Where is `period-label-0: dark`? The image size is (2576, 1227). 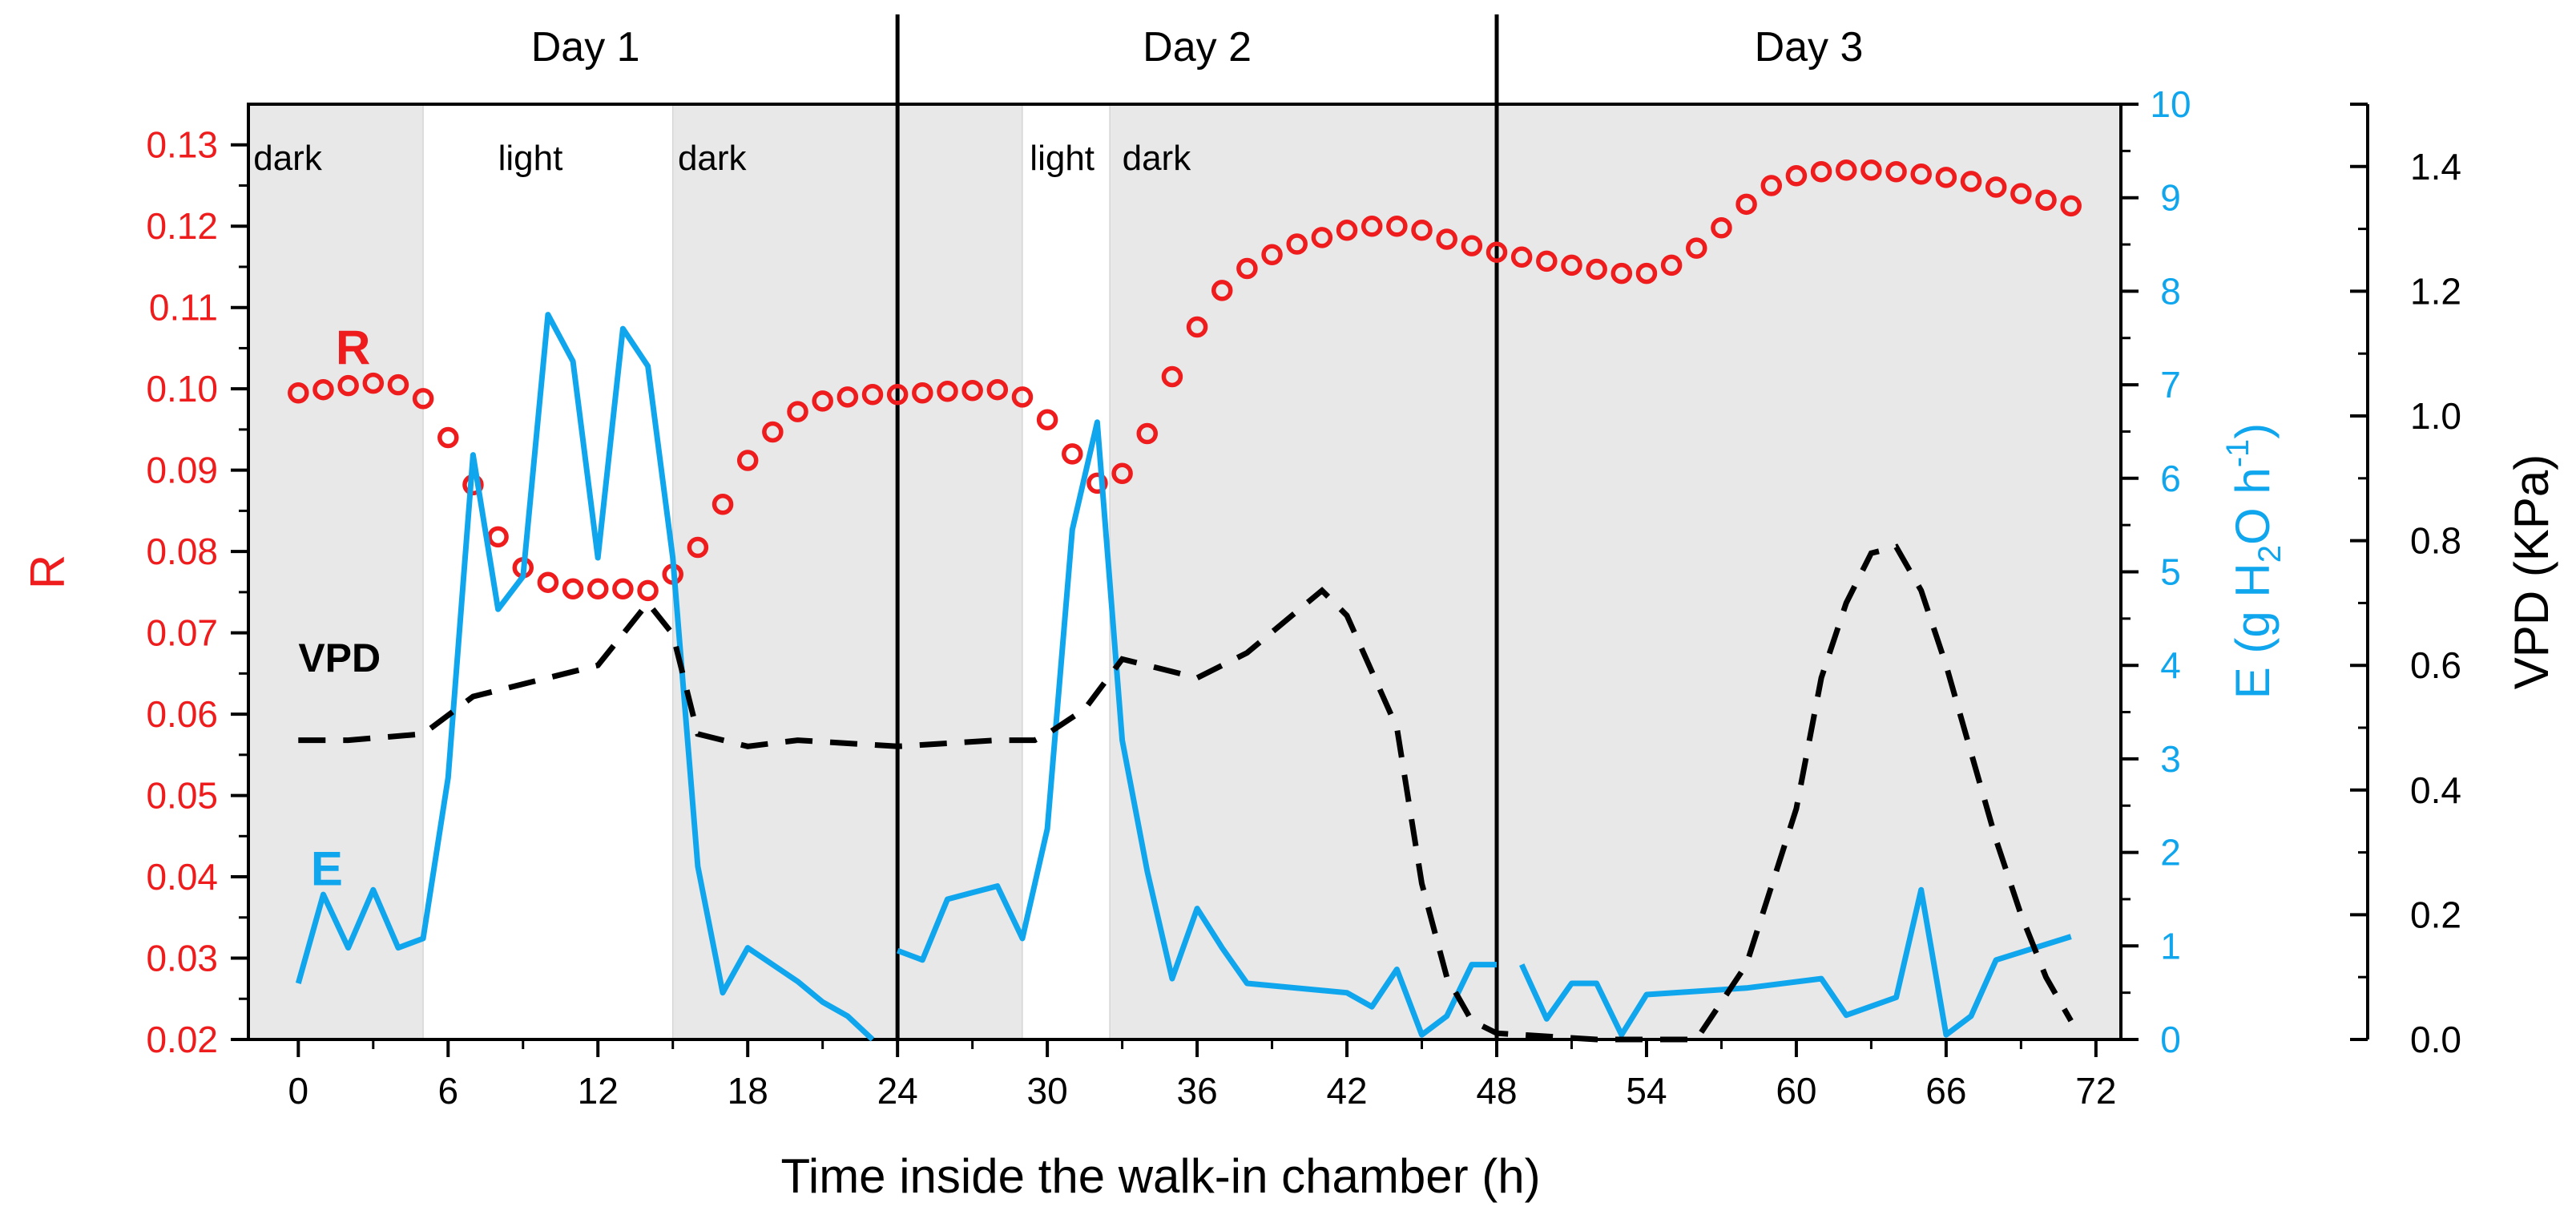
period-label-0: dark is located at coordinates (288, 159).